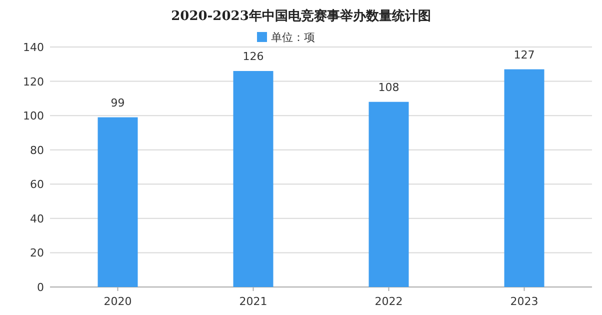 Image resolution: width=602 pixels, height=315 pixels. What do you see at coordinates (37, 150) in the screenshot?
I see `y-tick-label: 80` at bounding box center [37, 150].